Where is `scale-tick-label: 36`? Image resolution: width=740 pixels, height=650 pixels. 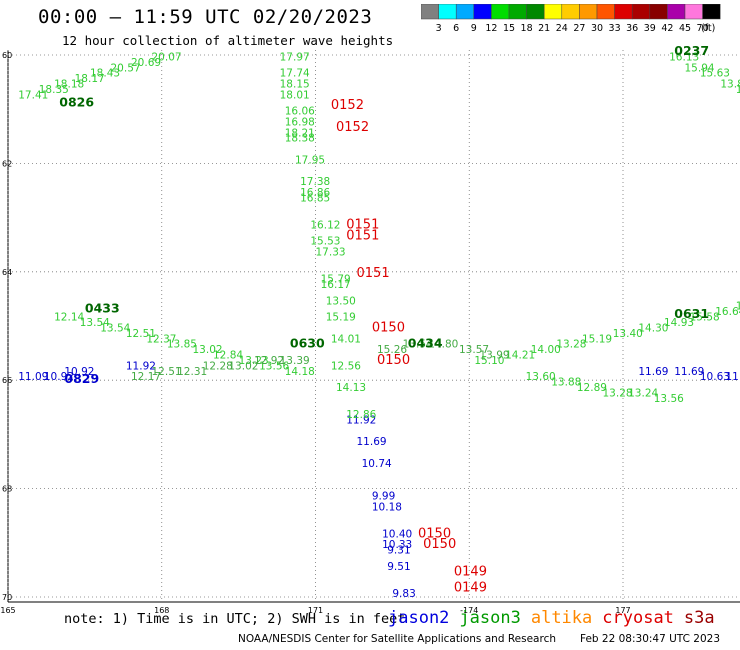
scale-tick-label: 36 is located at coordinates (632, 28).